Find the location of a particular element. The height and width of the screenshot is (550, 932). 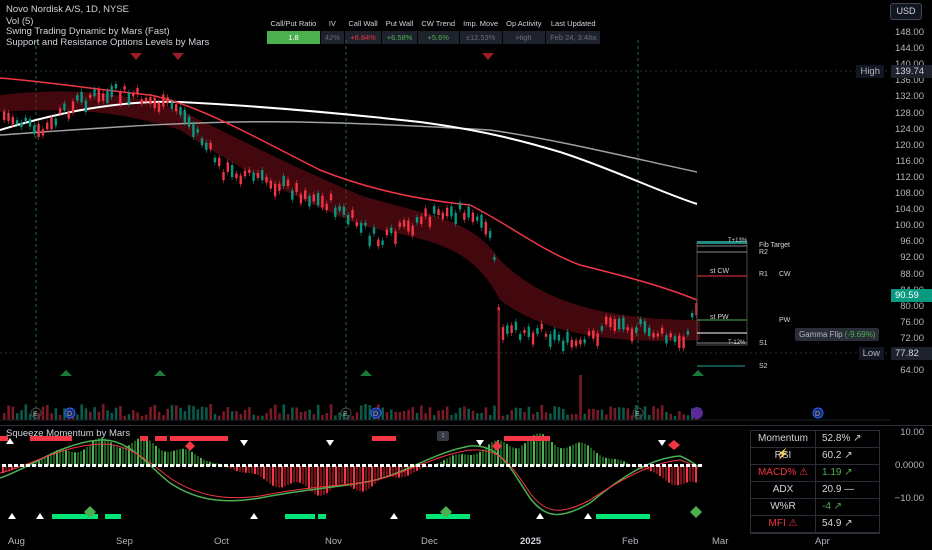

volume-legend: Vol (5) is located at coordinates (20, 21).